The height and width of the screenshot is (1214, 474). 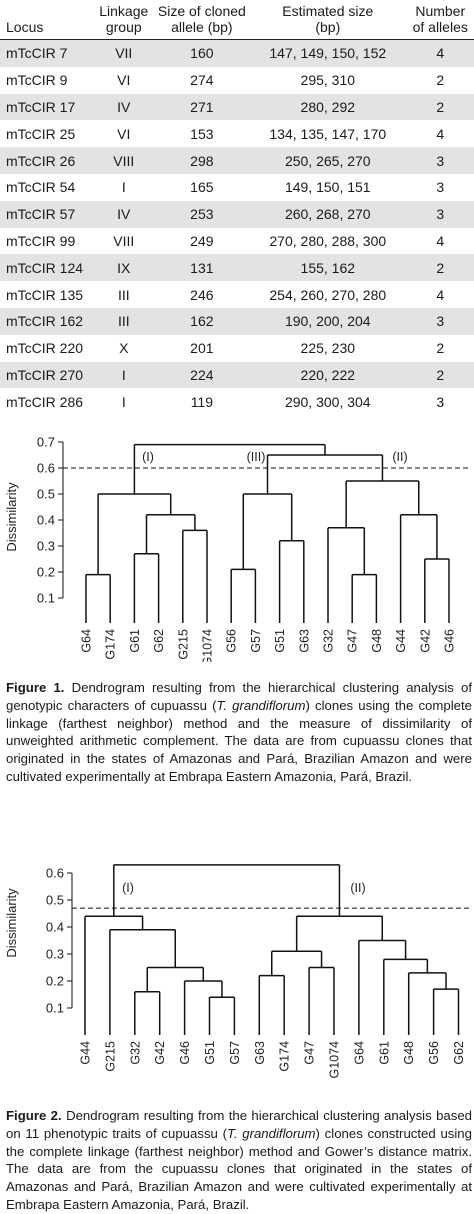 I want to click on cell-locus: mTcCIR 9, so click(x=37, y=80).